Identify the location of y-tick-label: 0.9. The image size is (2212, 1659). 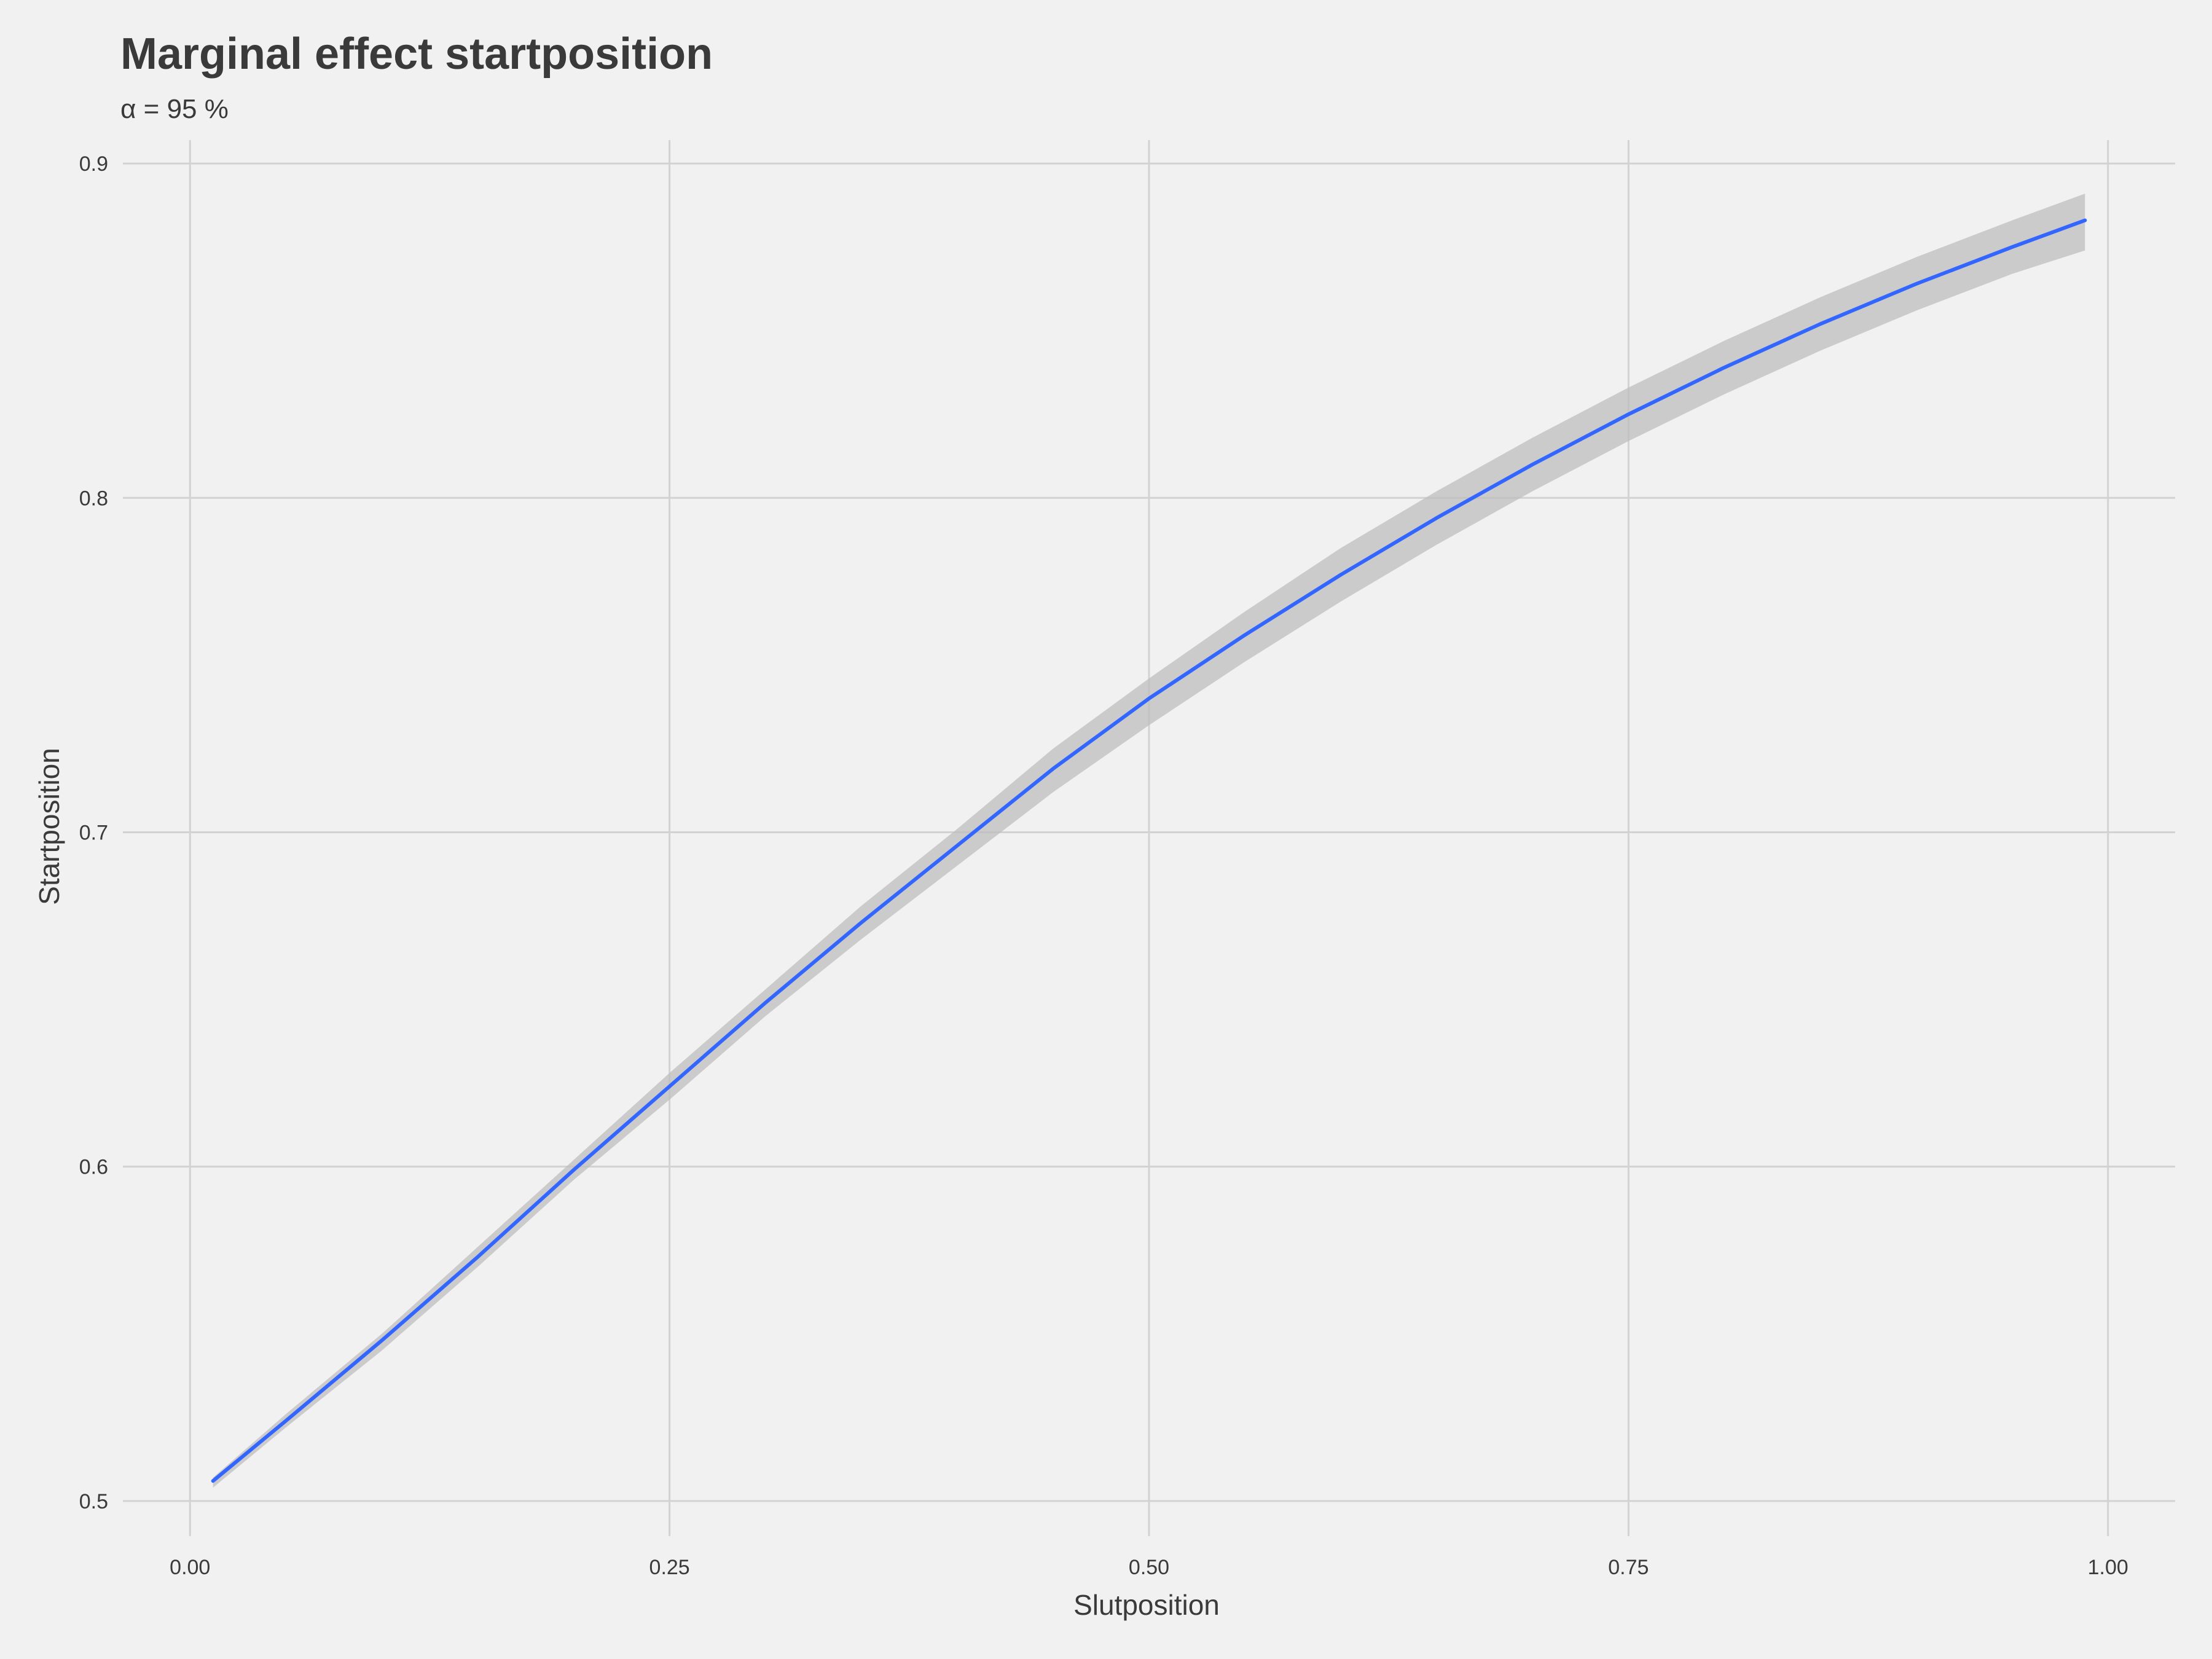
(93, 164).